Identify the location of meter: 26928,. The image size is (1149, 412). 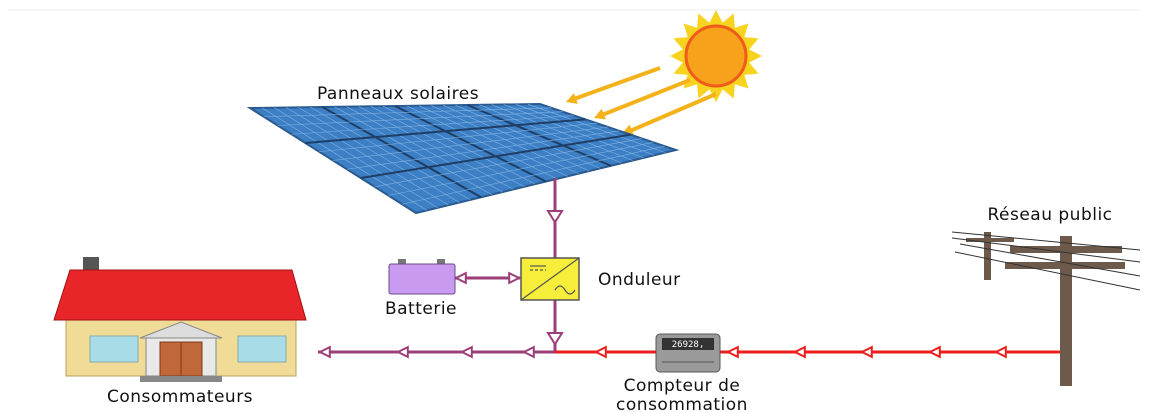
(688, 353).